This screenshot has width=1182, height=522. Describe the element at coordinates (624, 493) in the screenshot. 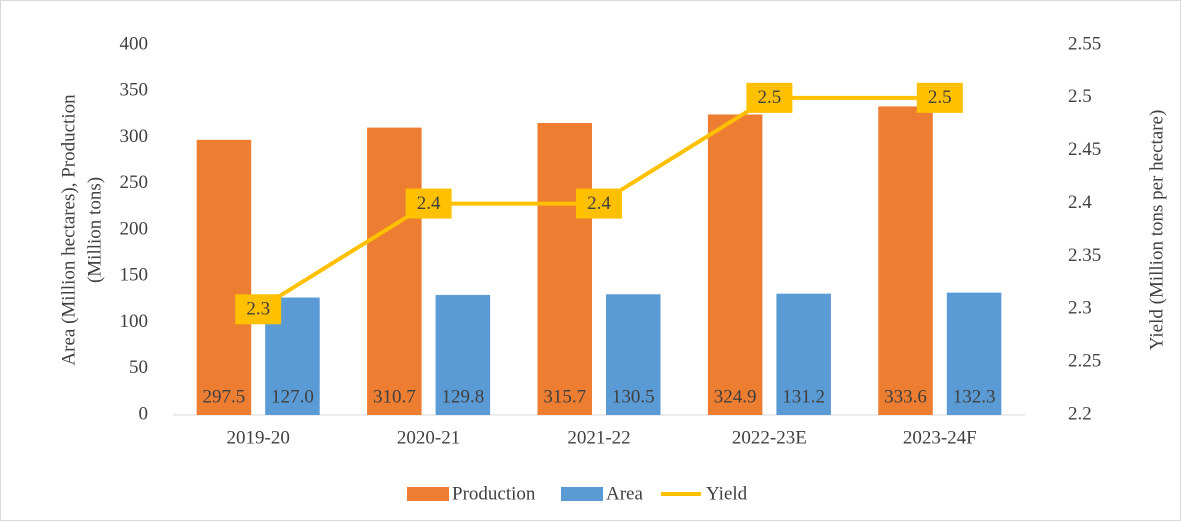

I see `legend-label: Area` at that location.